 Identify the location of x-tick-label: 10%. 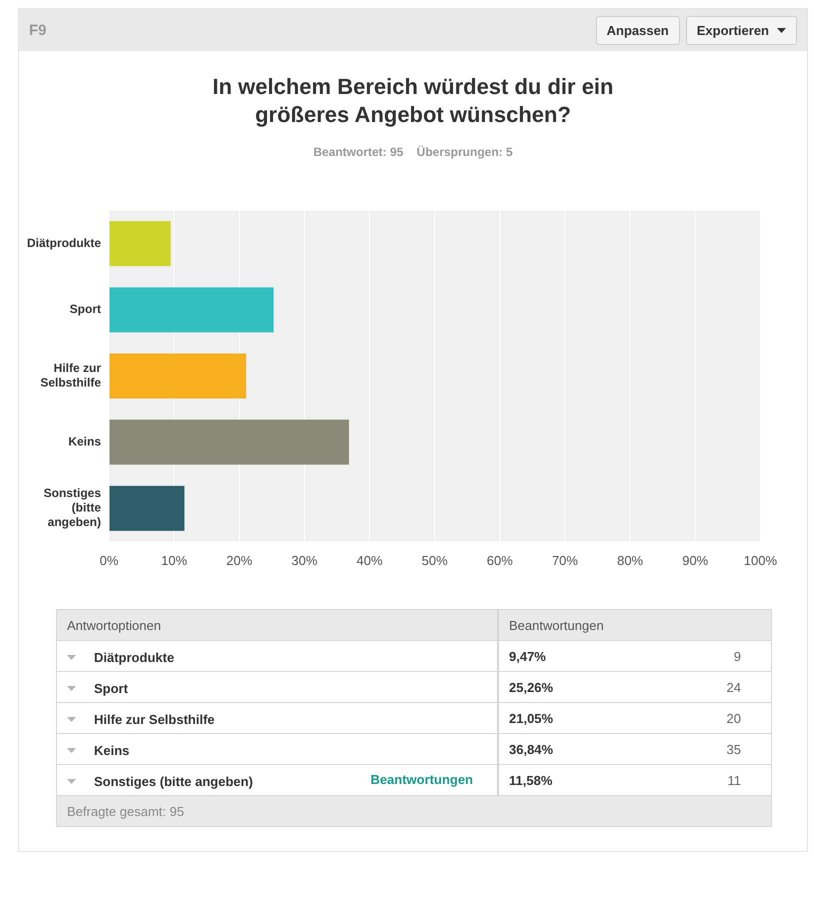
(174, 560).